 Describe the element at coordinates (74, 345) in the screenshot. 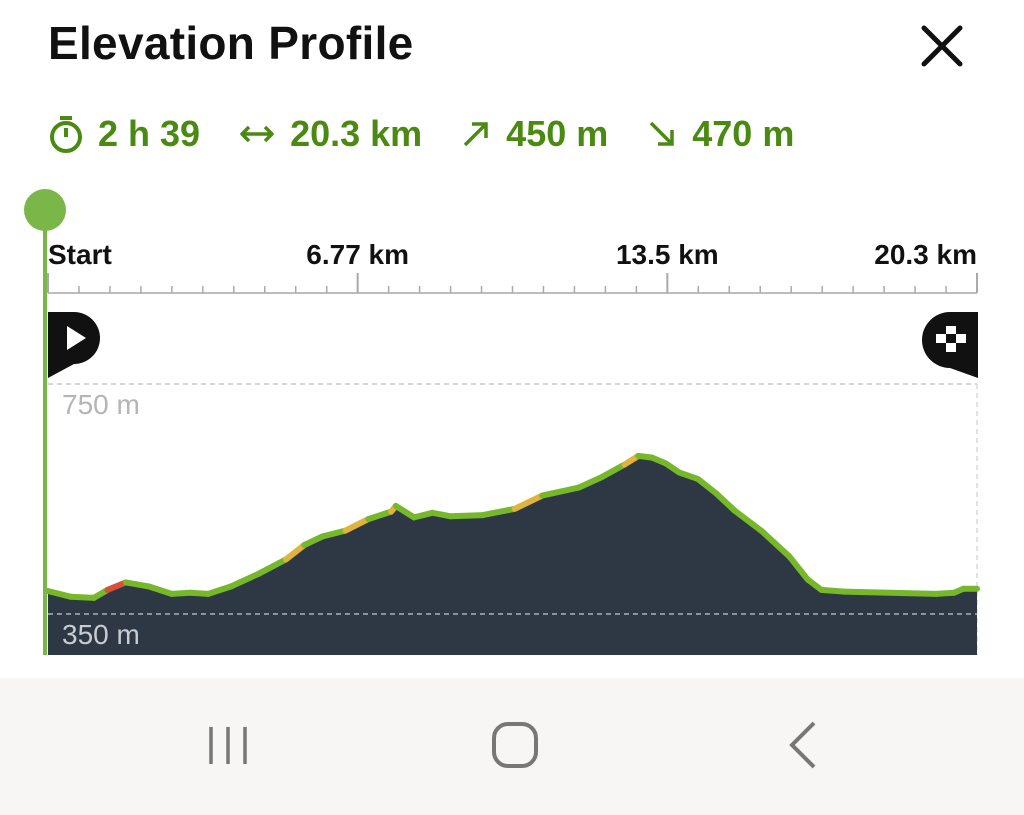

I see `start-marker` at that location.